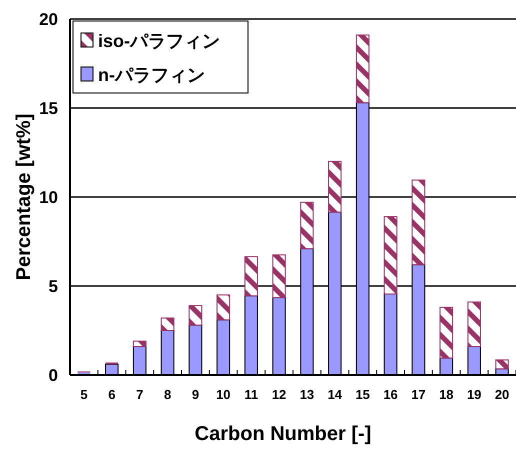  Describe the element at coordinates (279, 394) in the screenshot. I see `x-tick-label: 12` at that location.